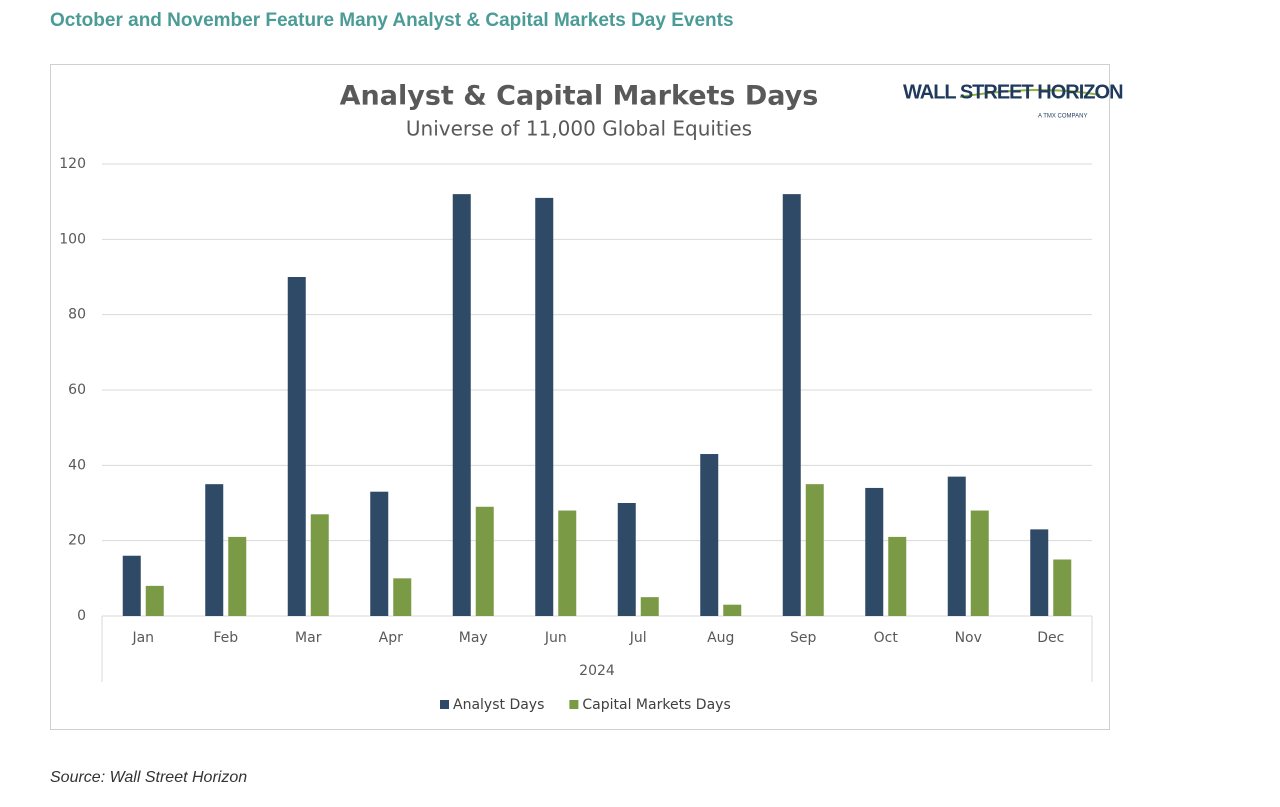 The image size is (1280, 807). I want to click on y-tick-label: 120, so click(72, 164).